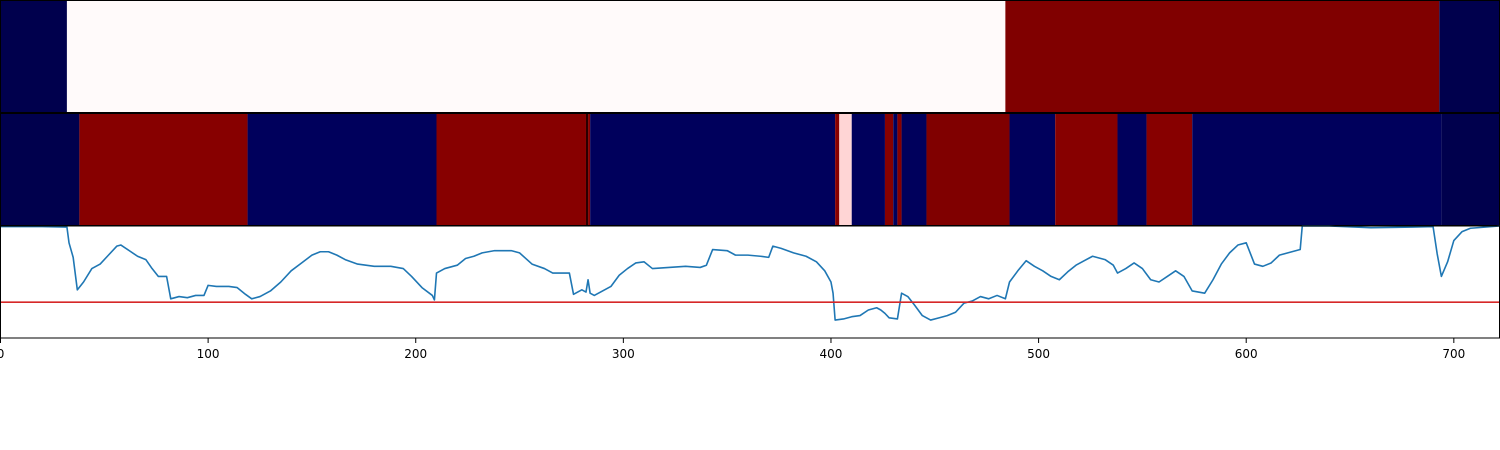 This screenshot has width=1500, height=450. Describe the element at coordinates (623, 354) in the screenshot. I see `x-tick-label-300: 300` at that location.